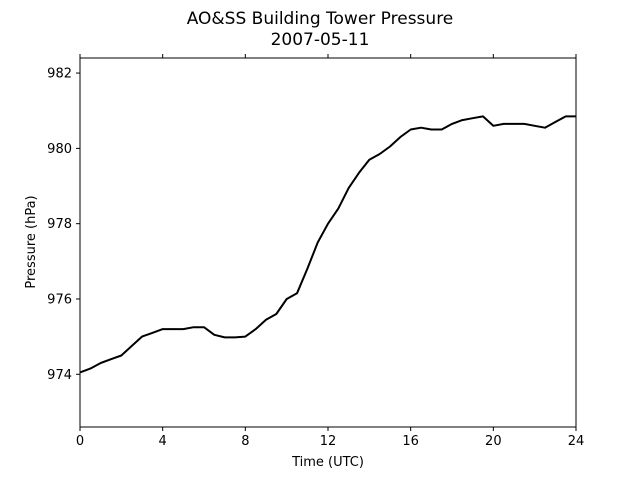  Describe the element at coordinates (59, 149) in the screenshot. I see `y-tick-label: 980` at that location.